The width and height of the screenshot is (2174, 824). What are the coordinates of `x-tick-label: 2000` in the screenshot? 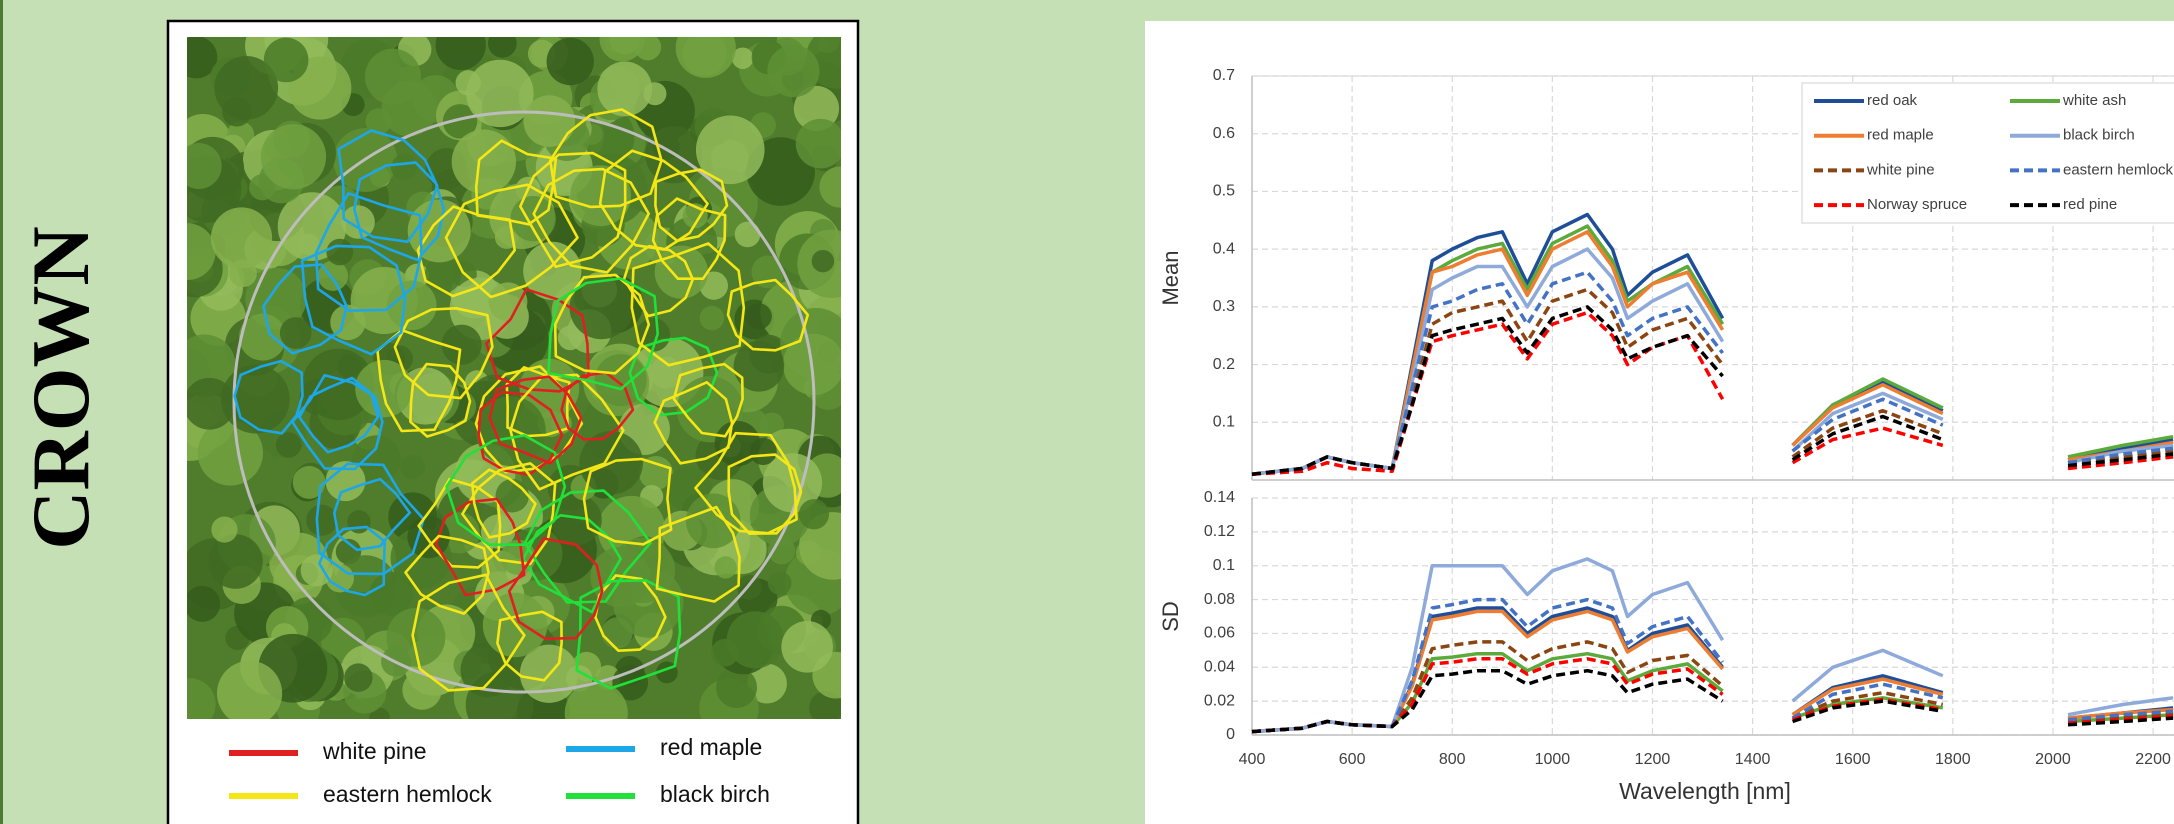 It's located at (2053, 759).